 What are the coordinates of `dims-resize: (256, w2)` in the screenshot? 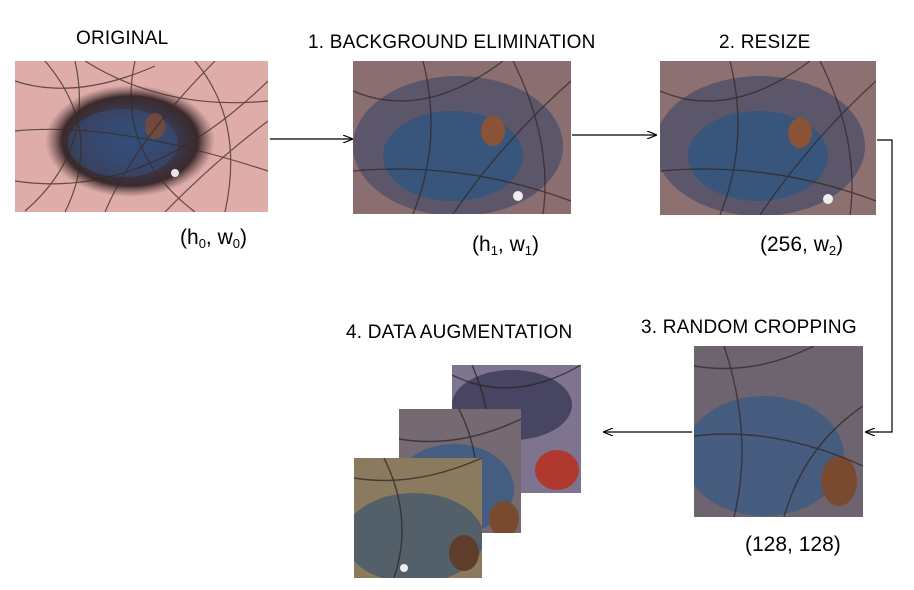 It's located at (802, 245).